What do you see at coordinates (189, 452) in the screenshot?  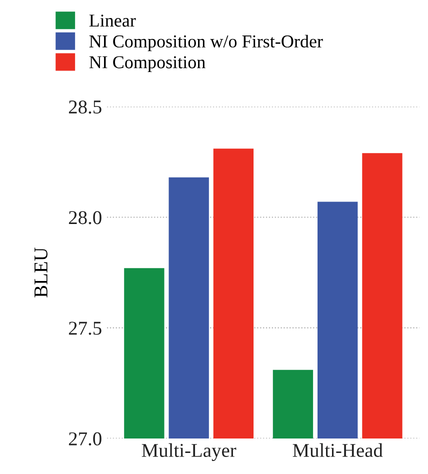 I see `x-tick-label: Multi-Layer` at bounding box center [189, 452].